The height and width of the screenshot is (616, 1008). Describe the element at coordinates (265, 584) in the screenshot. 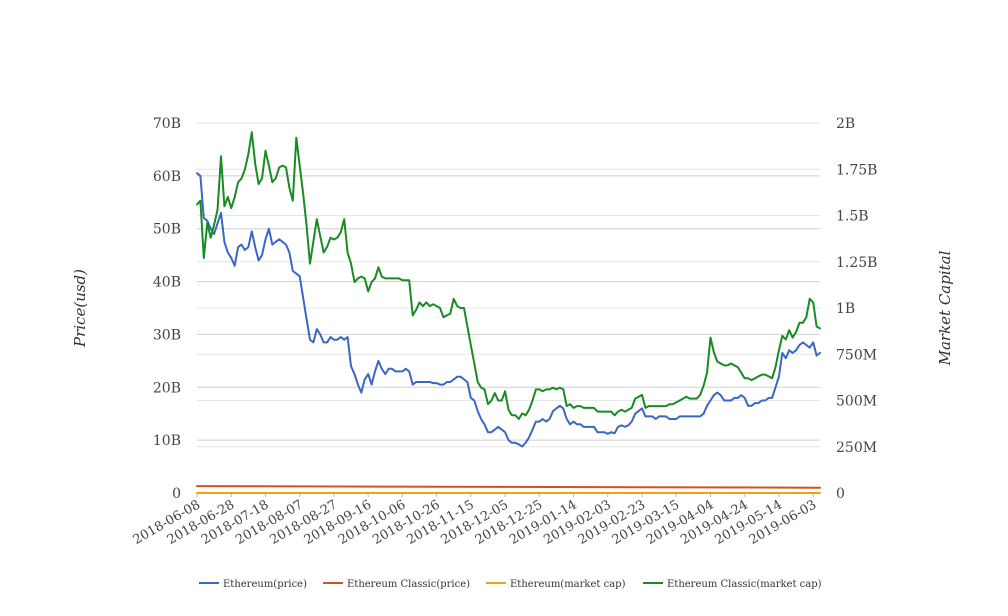

I see `legend-entry: Ethereum(price)` at that location.